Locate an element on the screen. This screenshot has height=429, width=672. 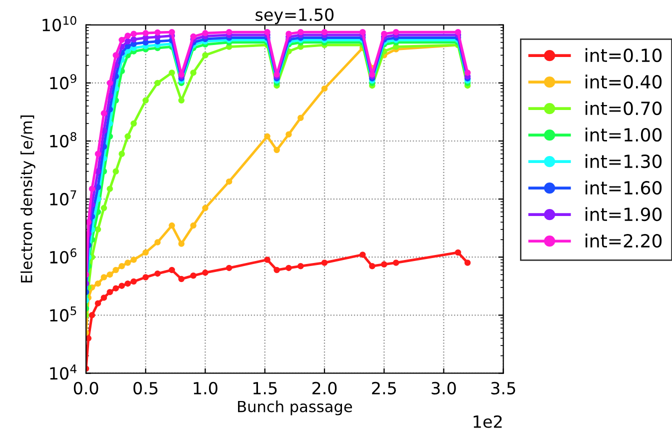
legend-label: int=0.70 is located at coordinates (624, 108).